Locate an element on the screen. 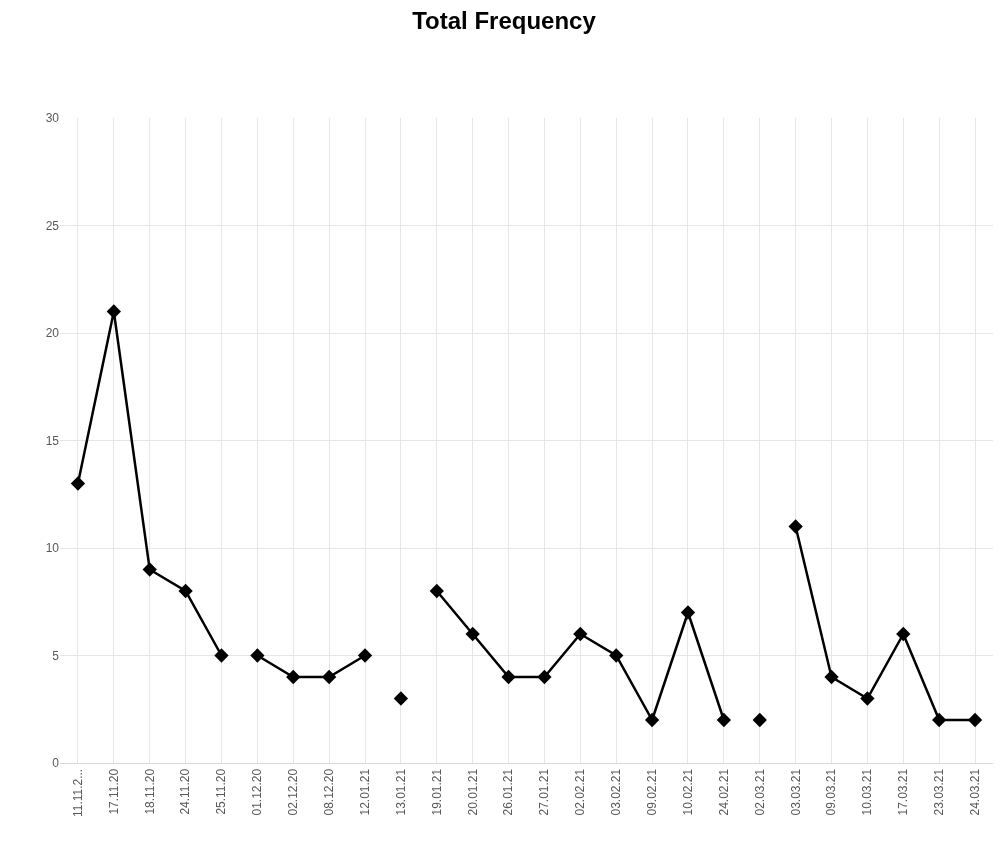  x-tick-label: 13.01.21 is located at coordinates (400, 792).